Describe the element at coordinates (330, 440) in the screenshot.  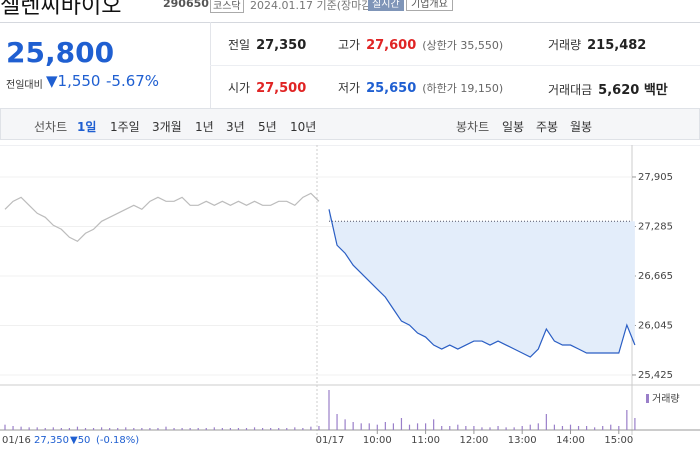
I see `x-tick-label: 01/17` at that location.